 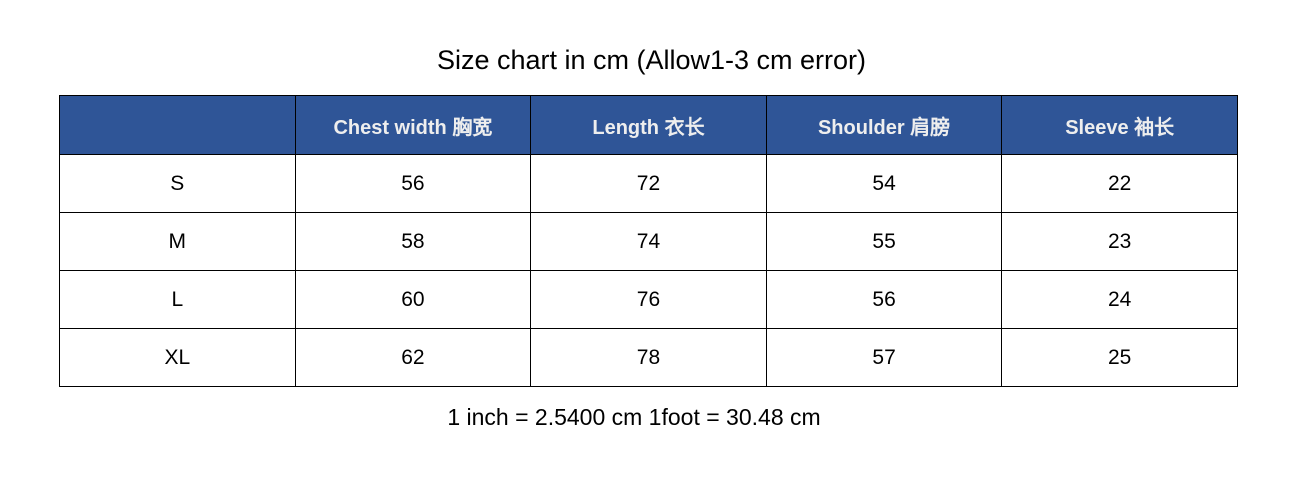 What do you see at coordinates (177, 299) in the screenshot?
I see `cell-size: L` at bounding box center [177, 299].